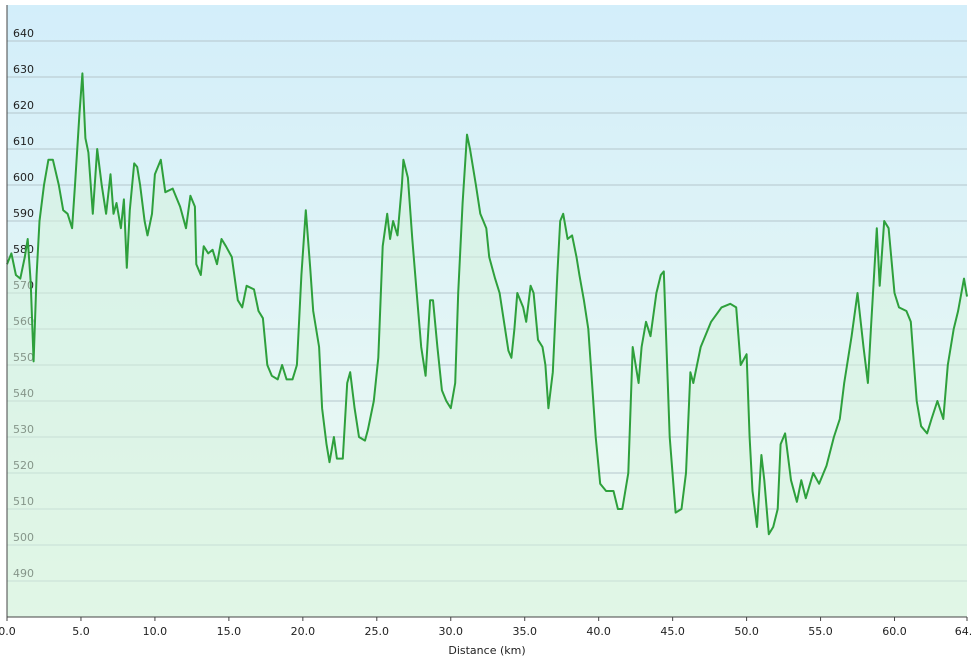 This screenshot has width=971, height=664. What do you see at coordinates (23, 141) in the screenshot?
I see `y-tick-label: 610` at bounding box center [23, 141].